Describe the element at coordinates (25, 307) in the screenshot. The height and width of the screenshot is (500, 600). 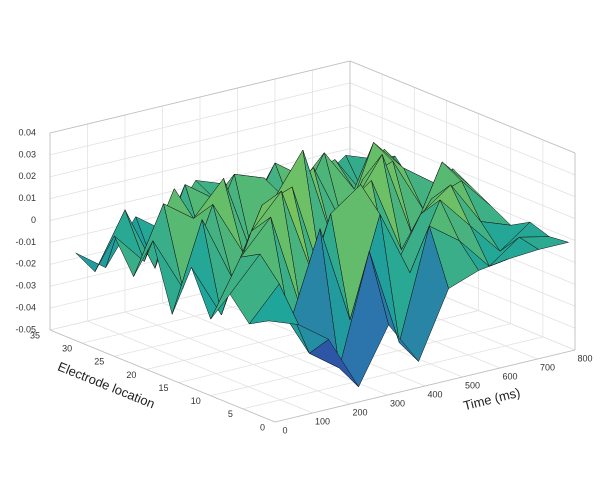
I see `z-tick-label: -0.04` at that location.